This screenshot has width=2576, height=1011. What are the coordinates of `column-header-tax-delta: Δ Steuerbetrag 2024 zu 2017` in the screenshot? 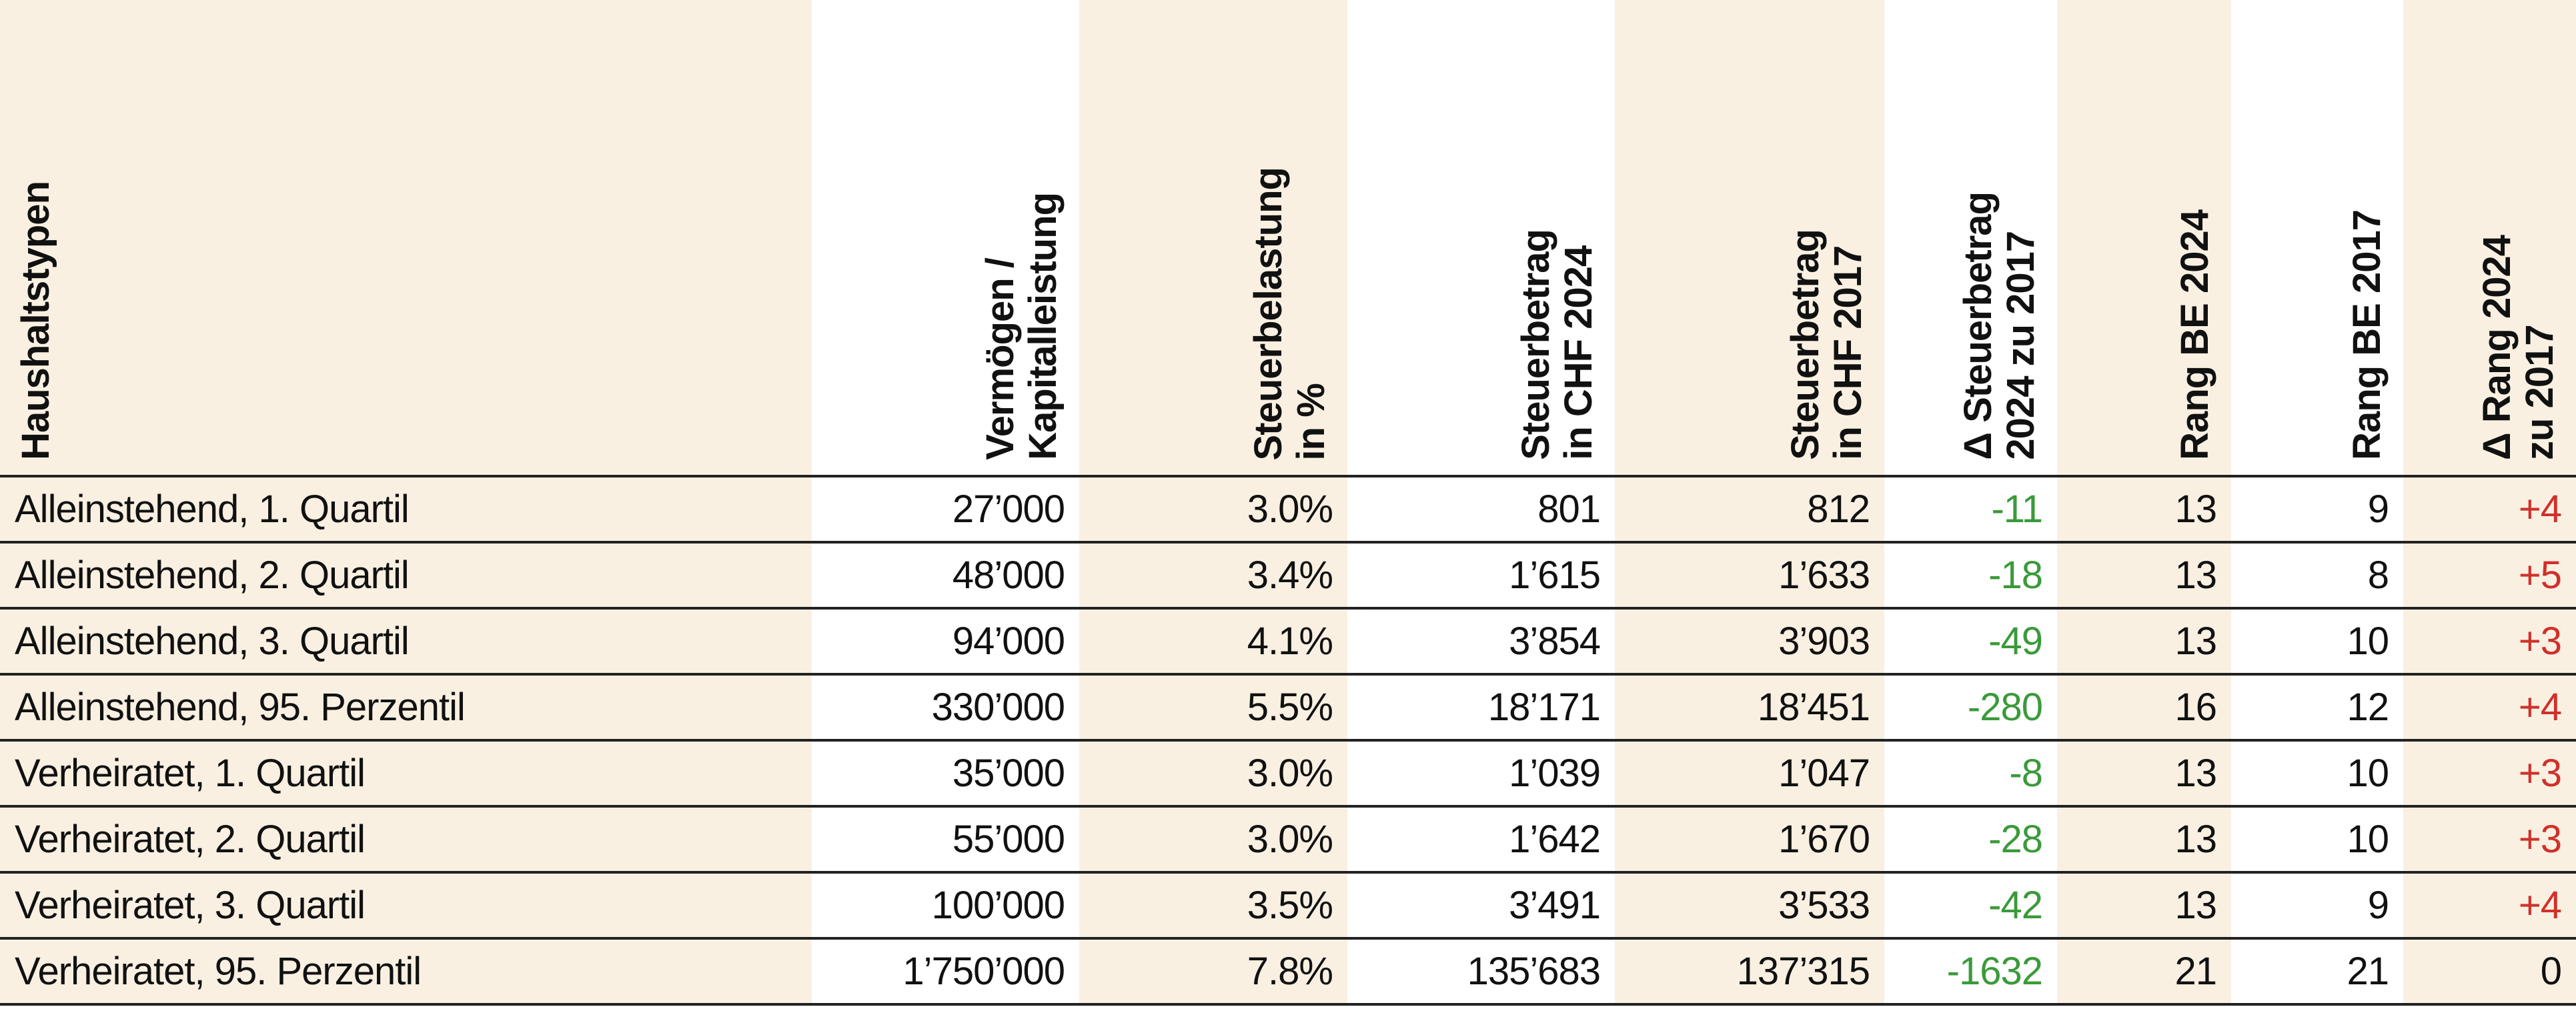 It's located at (1970, 238).